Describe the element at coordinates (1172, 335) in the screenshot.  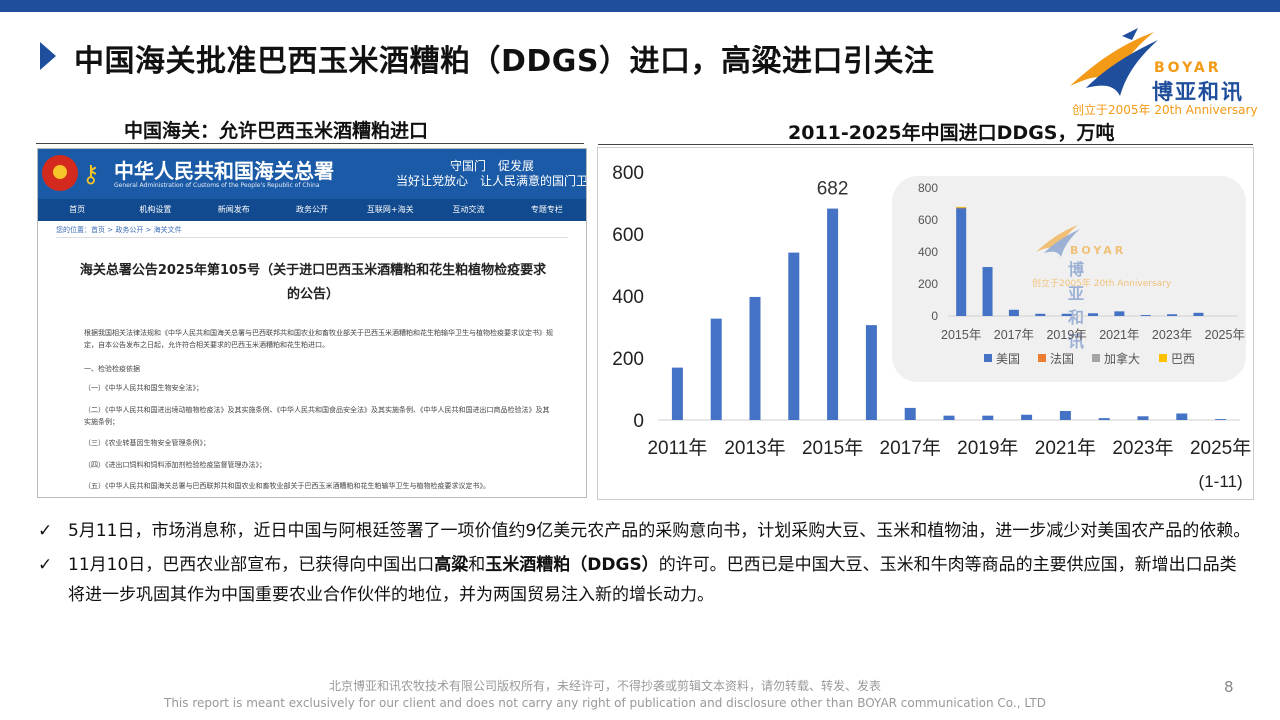
I see `inset-x-tick-label: 2023年` at that location.